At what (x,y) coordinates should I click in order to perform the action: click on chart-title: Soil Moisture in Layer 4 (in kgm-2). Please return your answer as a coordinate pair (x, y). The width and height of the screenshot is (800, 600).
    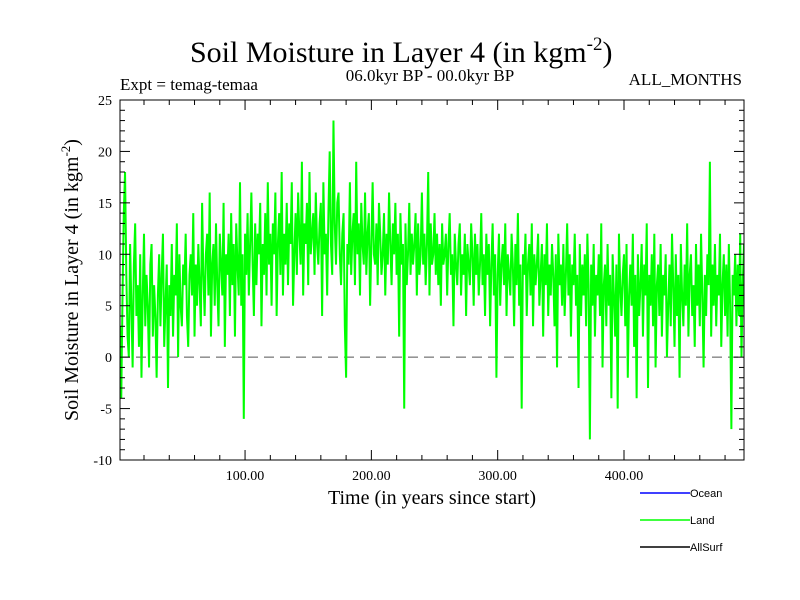
    Looking at the image, I should click on (401, 51).